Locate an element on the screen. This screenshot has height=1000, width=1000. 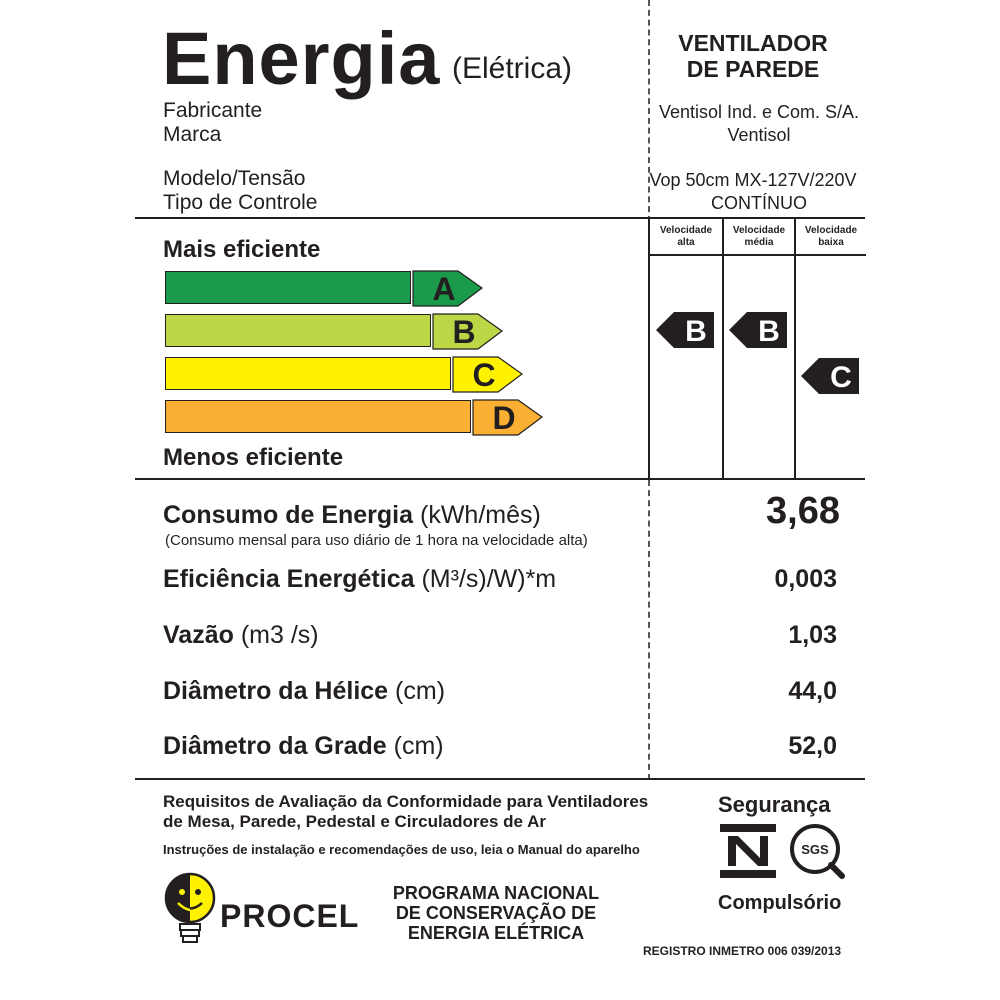
scale-arrow-d: D is located at coordinates (508, 417).